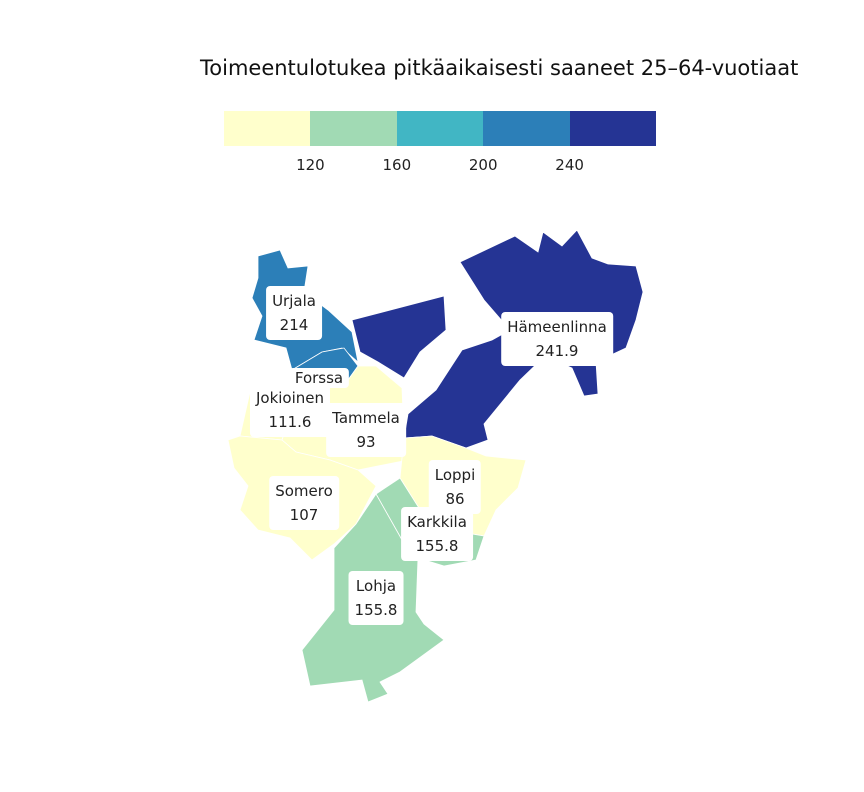 The width and height of the screenshot is (864, 792). What do you see at coordinates (437, 522) in the screenshot?
I see `label-name: Karkkila` at bounding box center [437, 522].